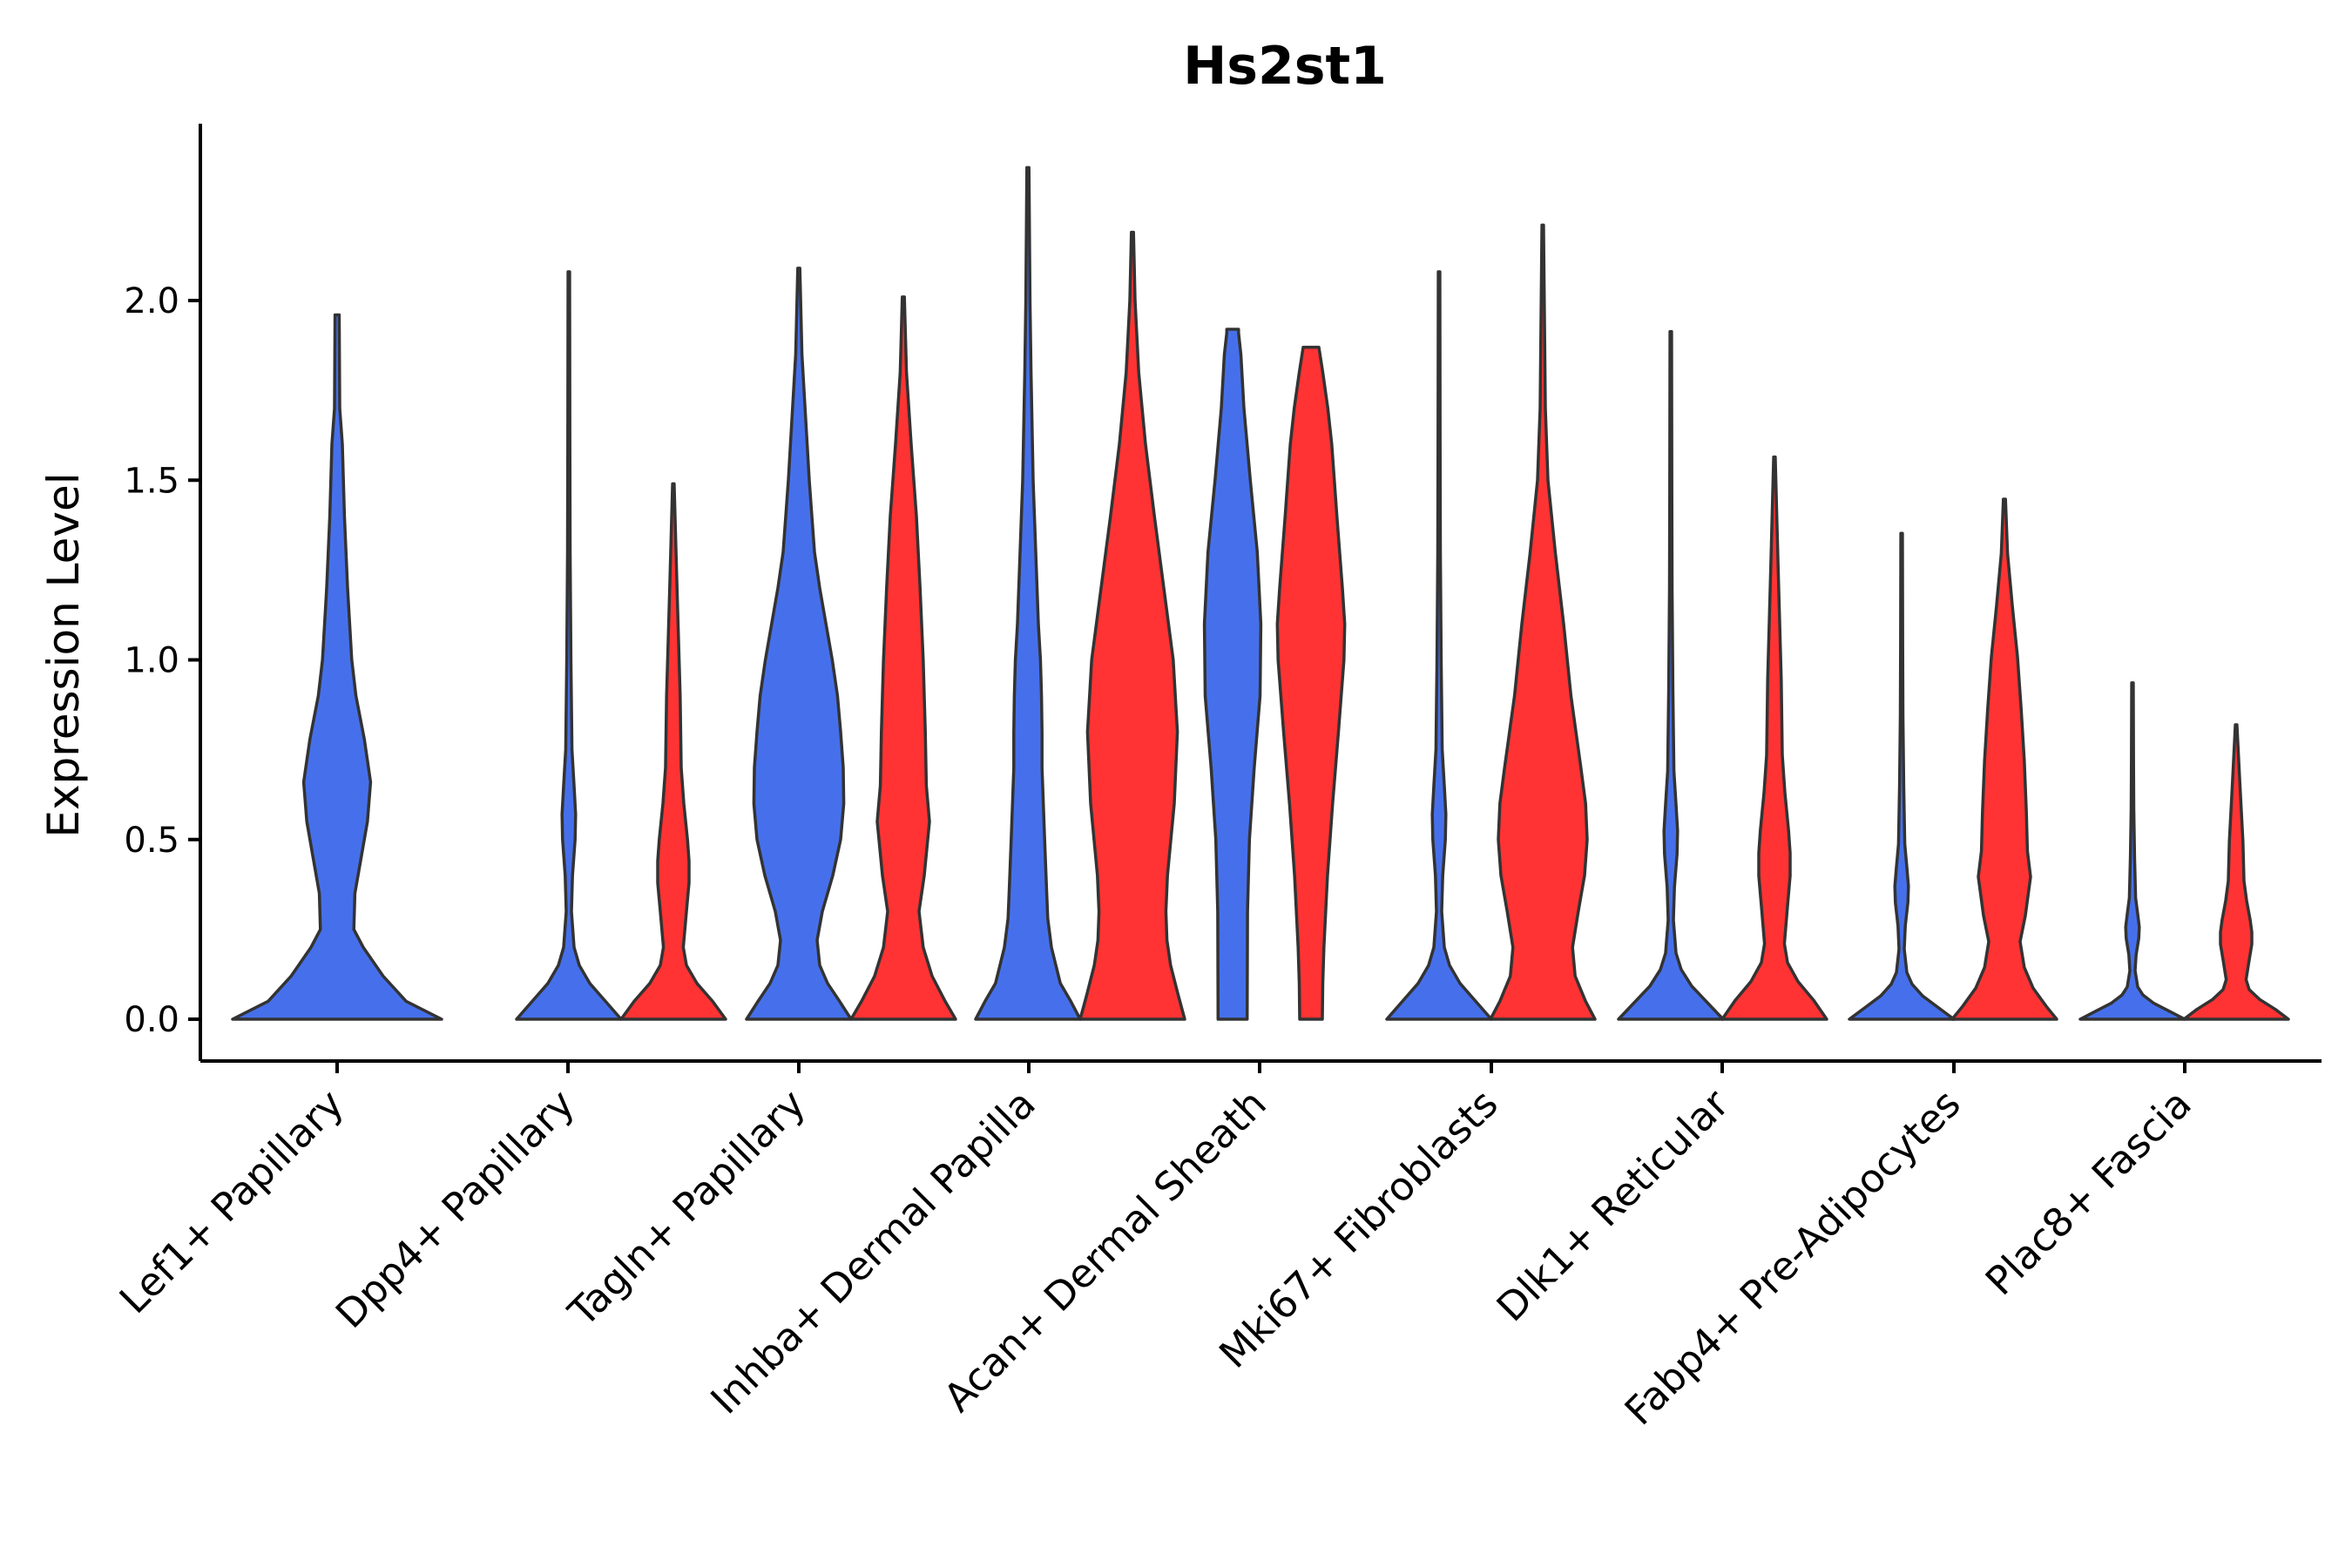 This screenshot has height=1568, width=2352. Describe the element at coordinates (232, 1201) in the screenshot. I see `x-tick-label: Lef1+ Papillary` at that location.